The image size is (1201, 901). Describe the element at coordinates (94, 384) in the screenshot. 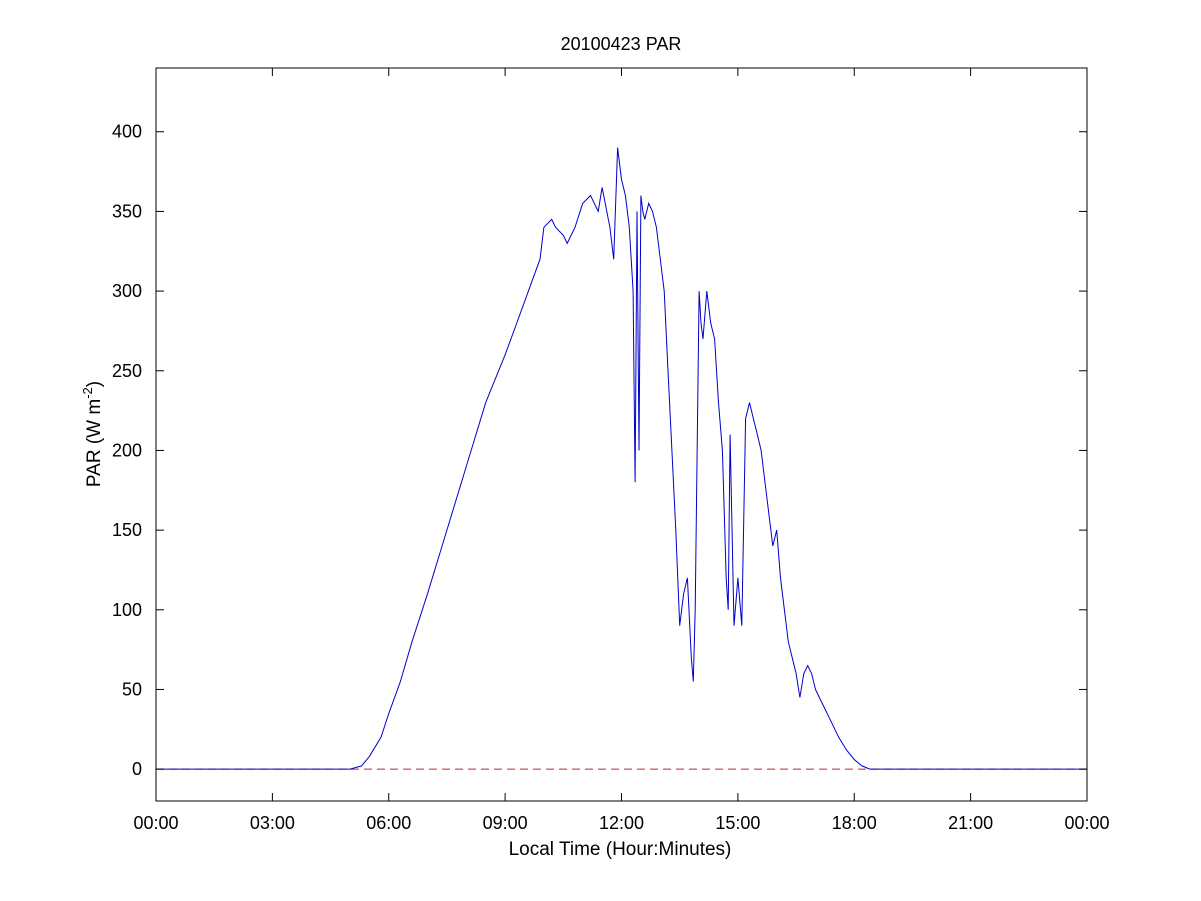

I see `y-axis-label-suffix: )` at that location.